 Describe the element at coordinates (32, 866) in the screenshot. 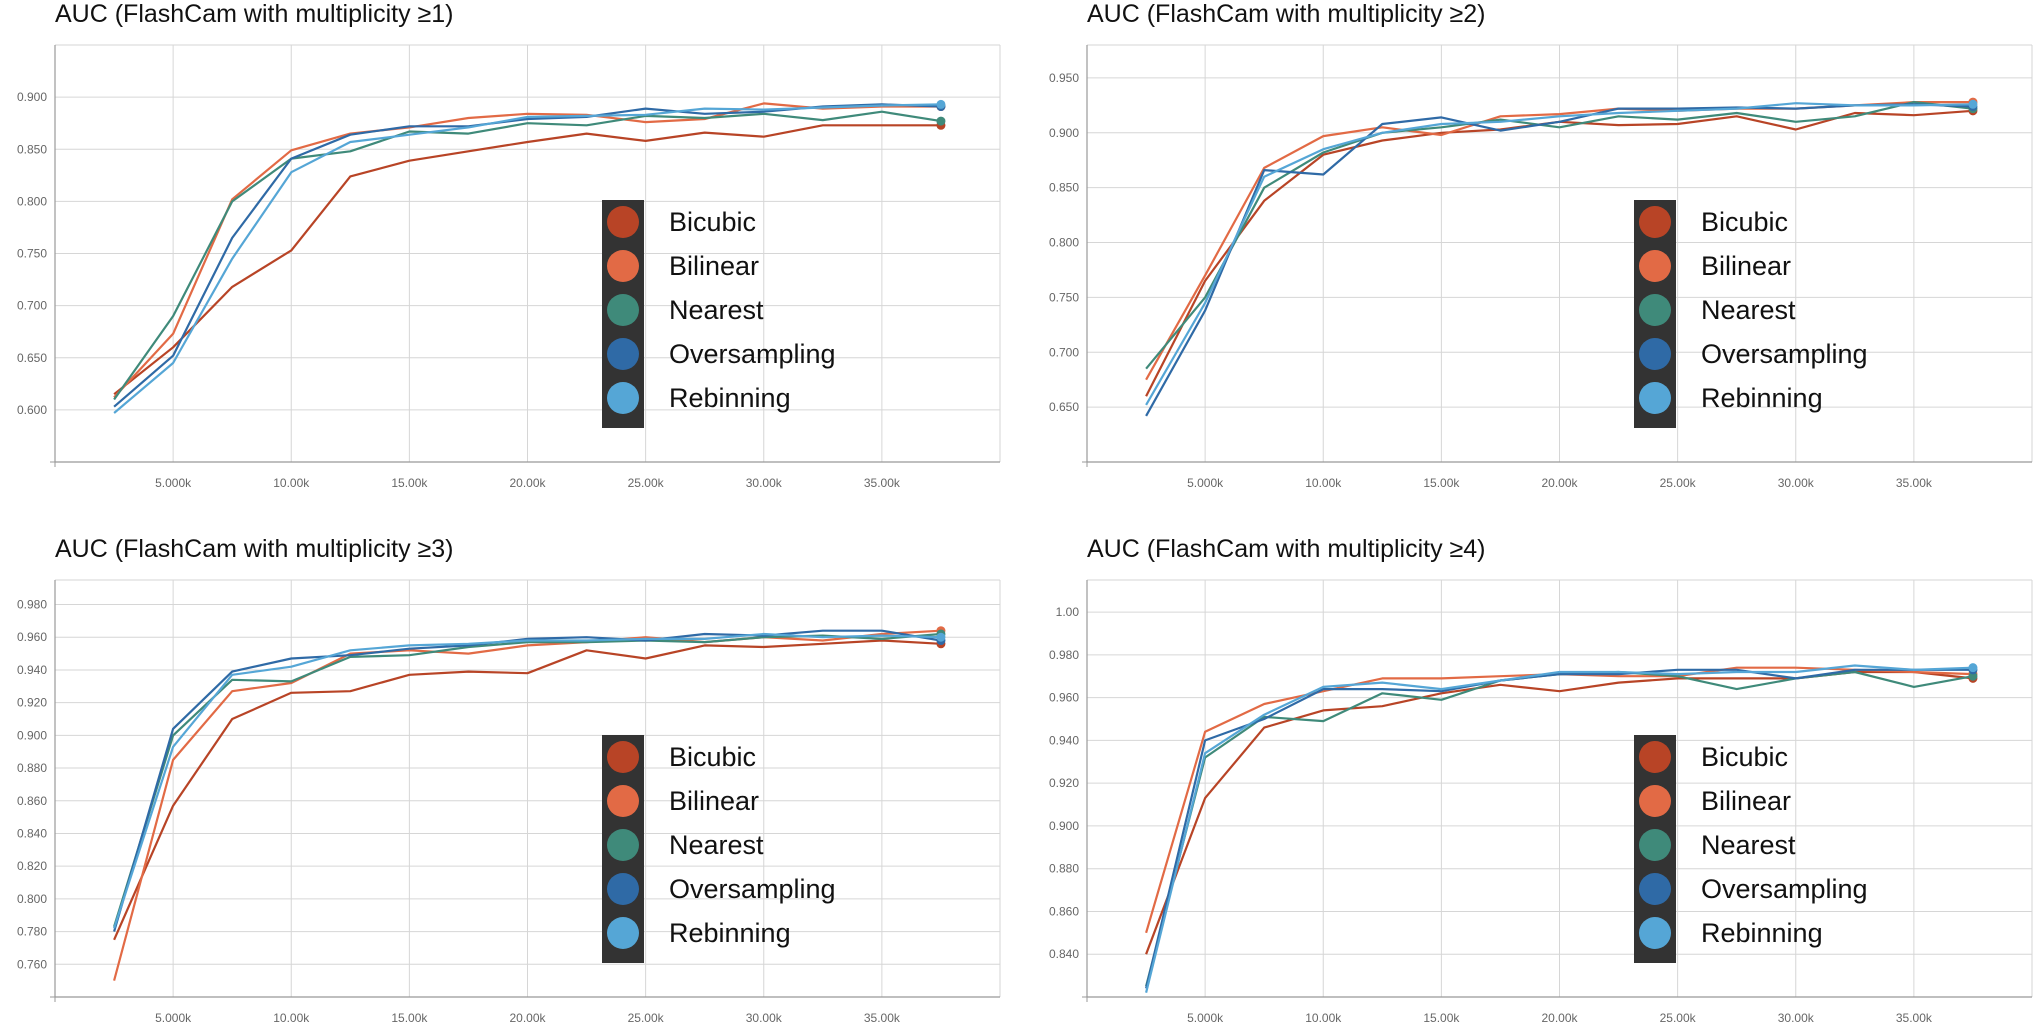

I see `y-tick-label: 0.820` at that location.